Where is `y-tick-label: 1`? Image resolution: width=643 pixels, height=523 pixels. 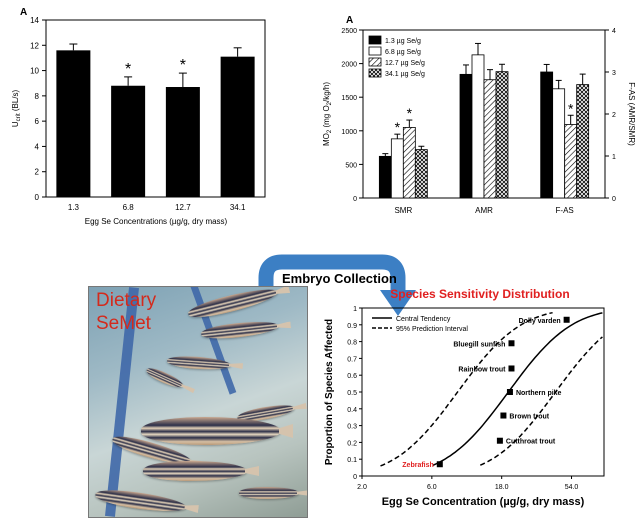
y-tick-label: 1 is located at coordinates (355, 309).